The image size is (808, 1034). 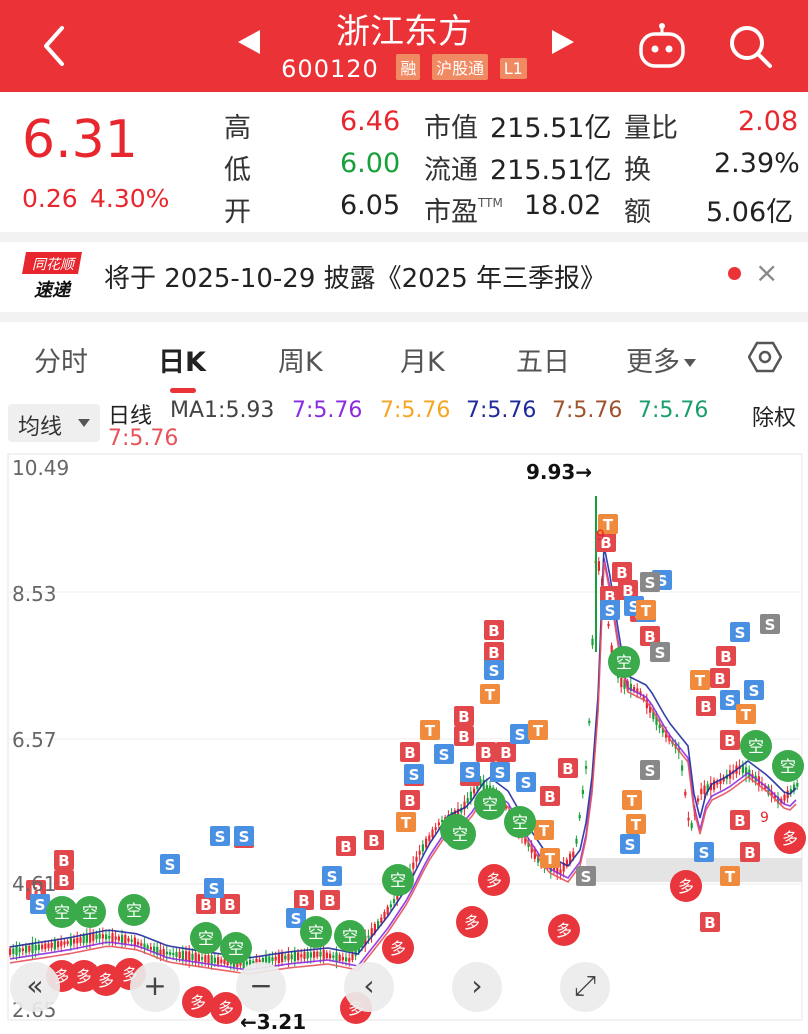 What do you see at coordinates (34, 594) in the screenshot?
I see `y-label: 8.53` at bounding box center [34, 594].